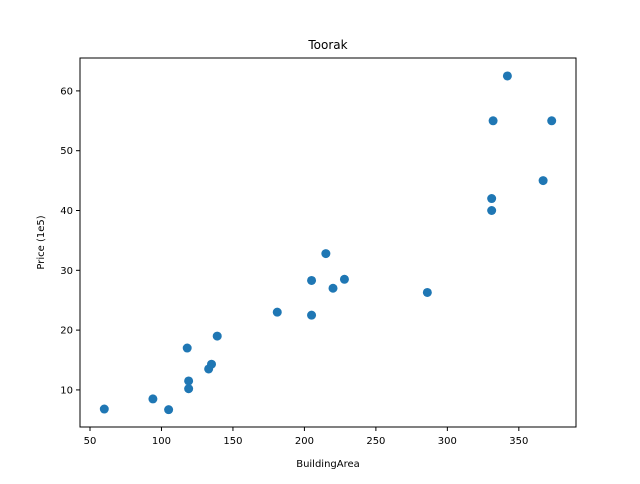 The image size is (640, 484). What do you see at coordinates (66, 331) in the screenshot?
I see `y-tick-label: 20` at bounding box center [66, 331].